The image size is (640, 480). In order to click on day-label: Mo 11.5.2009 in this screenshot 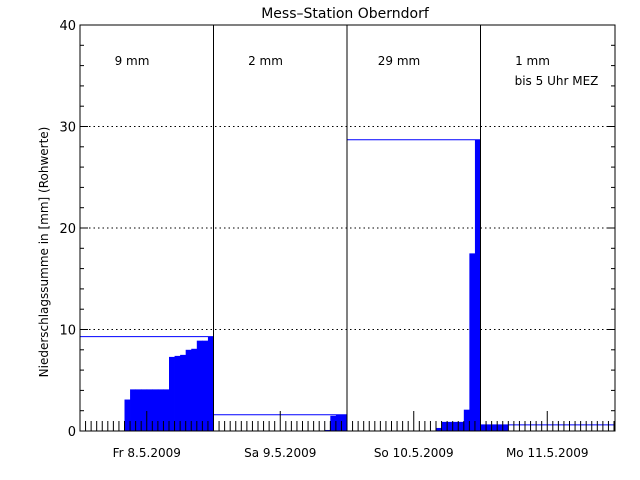, I will do `click(547, 453)`.